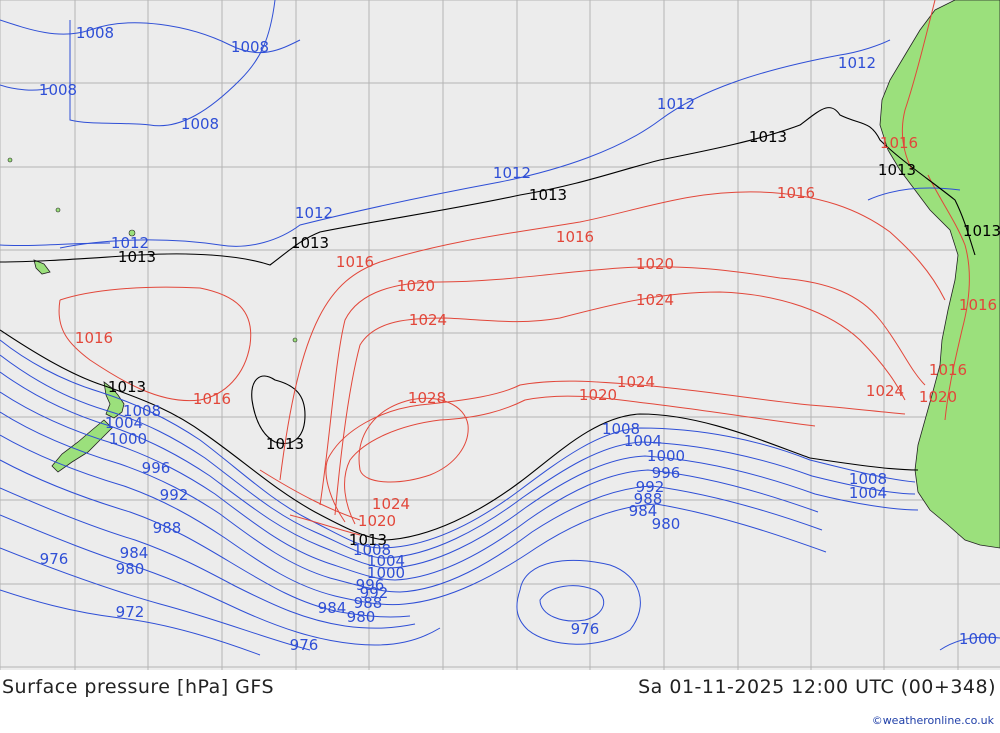 Image resolution: width=1000 pixels, height=733 pixels. I want to click on small-islands, so click(152, 250).